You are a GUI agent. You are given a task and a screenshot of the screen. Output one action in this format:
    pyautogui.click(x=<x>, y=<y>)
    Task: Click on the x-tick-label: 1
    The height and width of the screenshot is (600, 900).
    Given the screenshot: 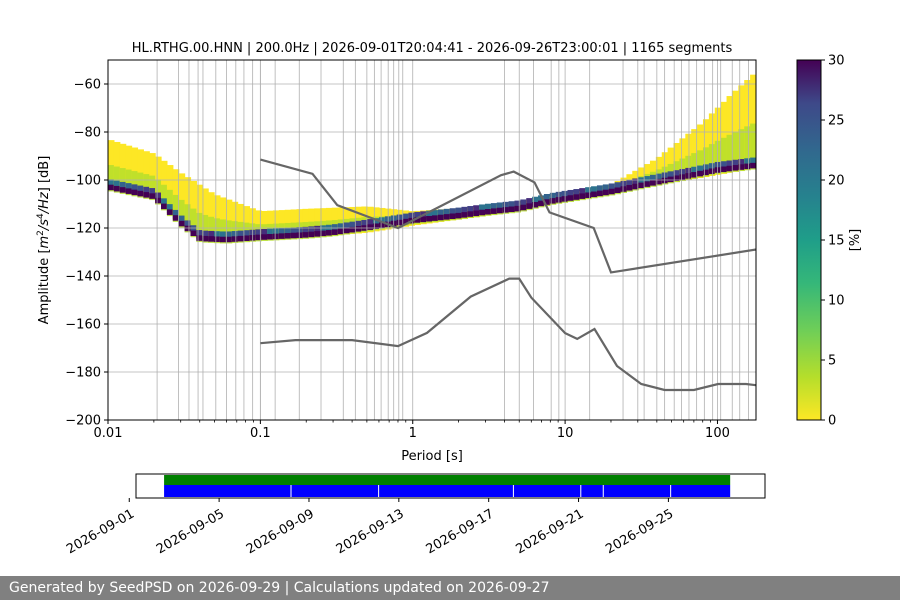 What is the action you would take?
    pyautogui.click(x=413, y=433)
    